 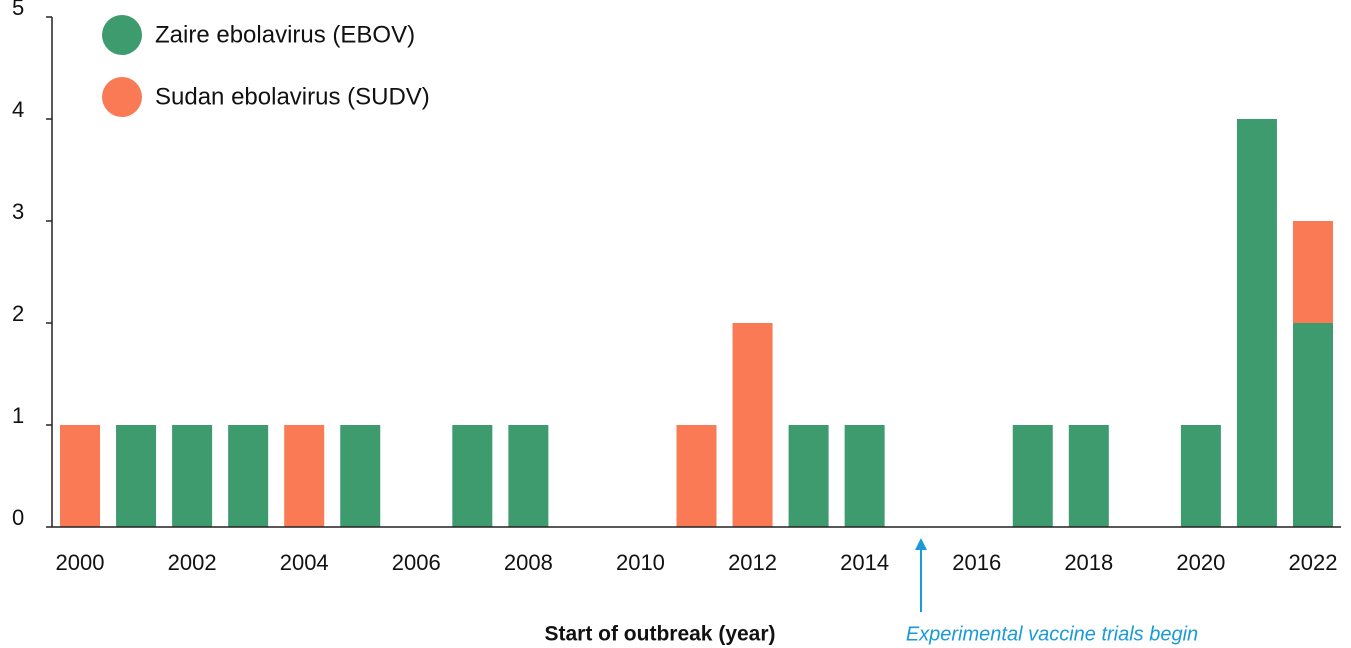 I want to click on x-tick-label: 2008, so click(x=528, y=562).